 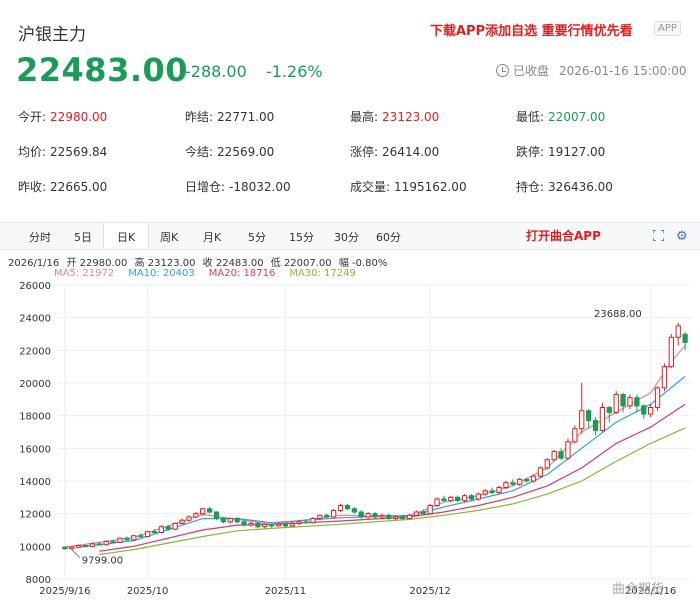 I want to click on stat-item: 跌停: 19127.00, so click(x=560, y=151).